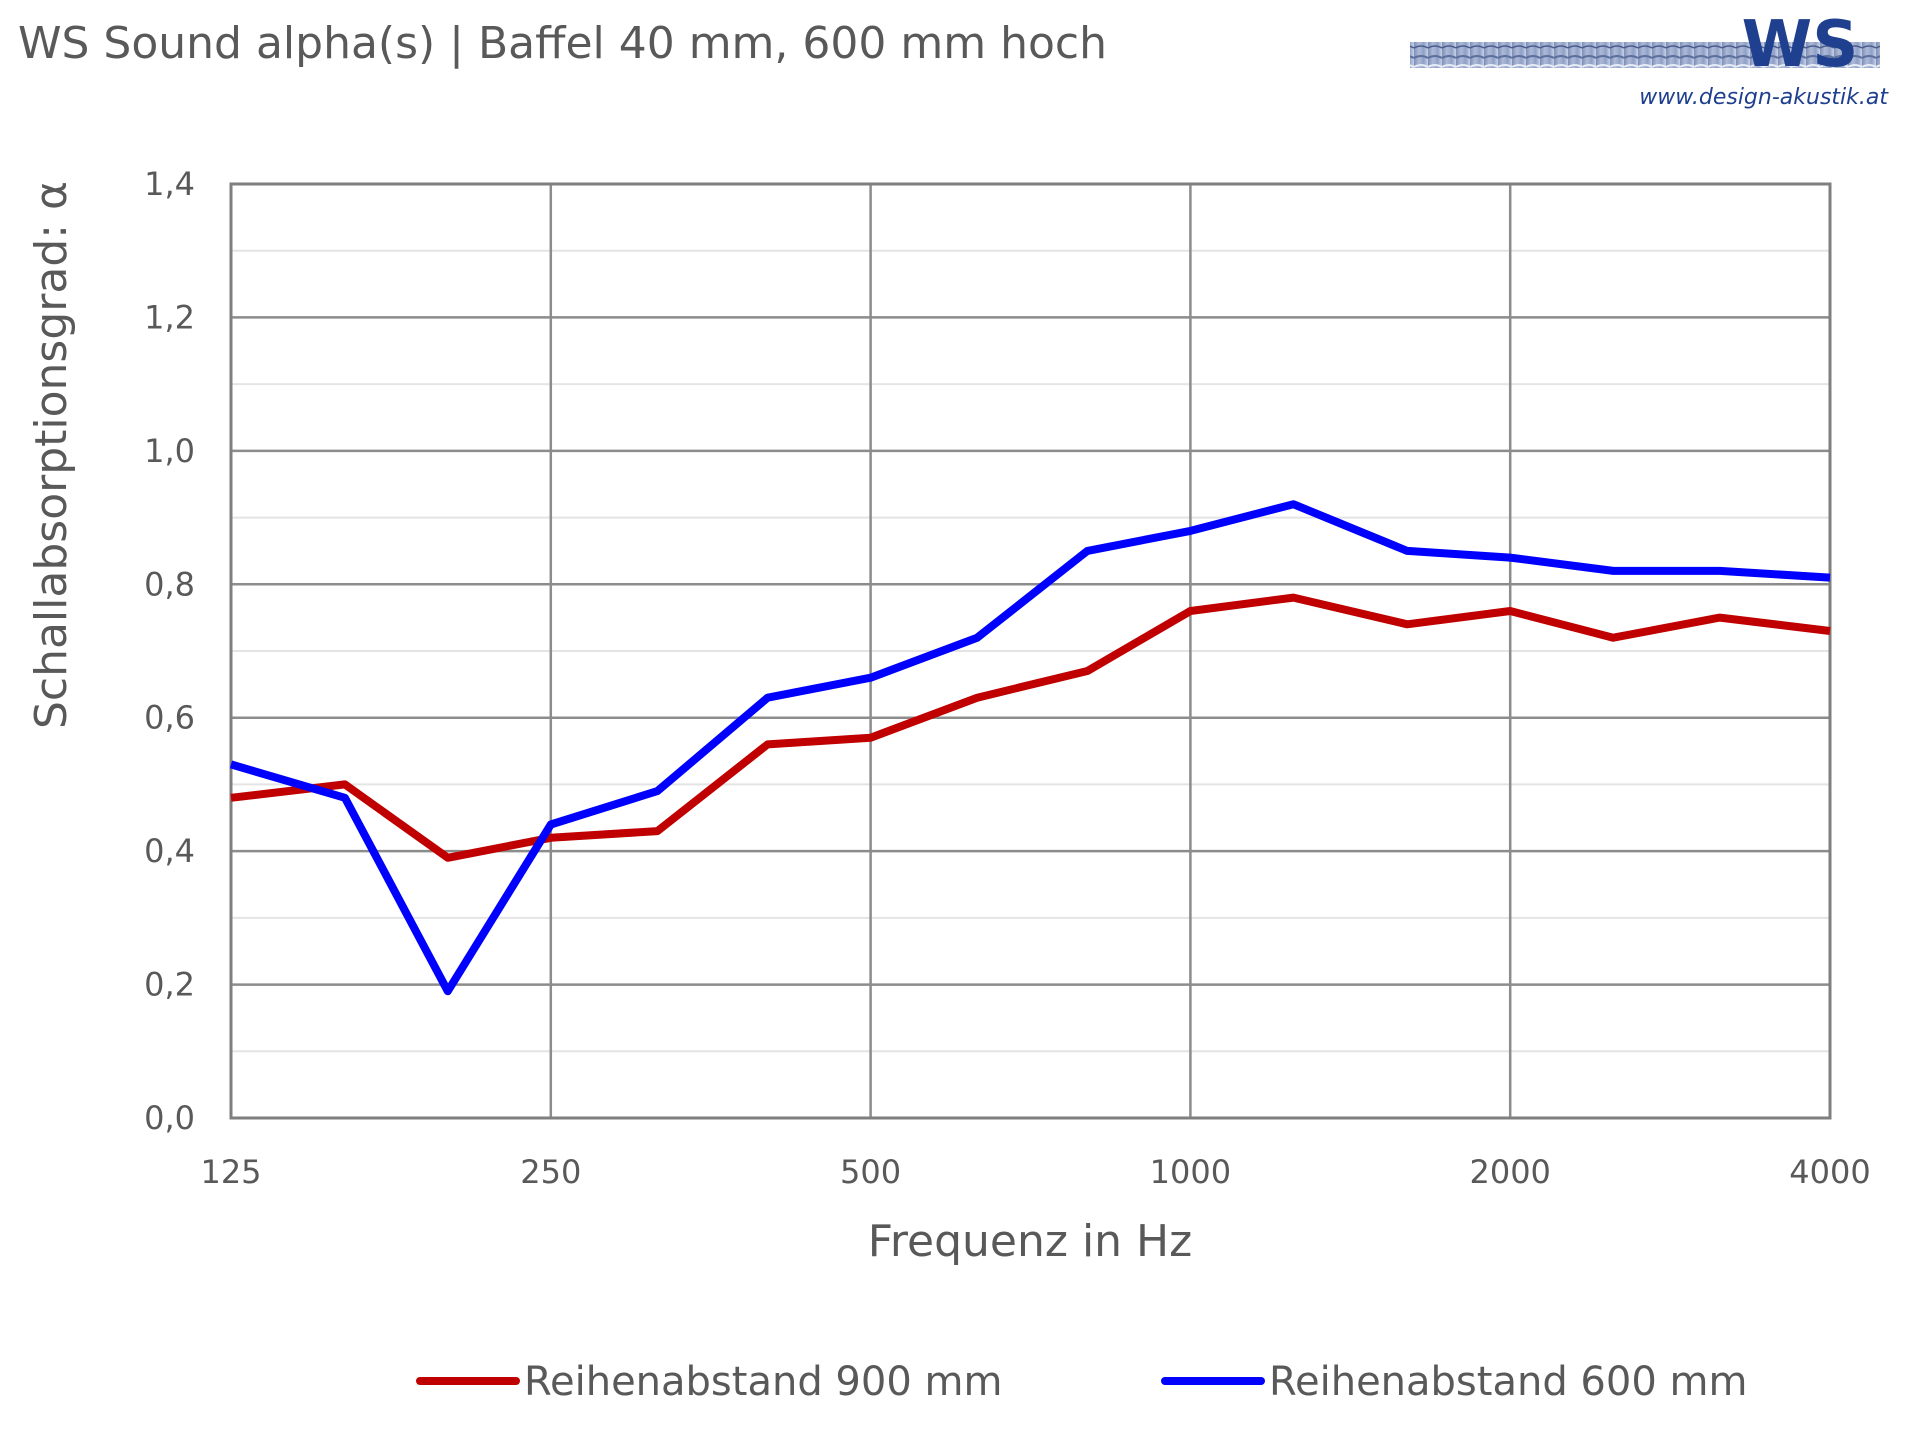 The width and height of the screenshot is (1906, 1430). What do you see at coordinates (1764, 97) in the screenshot?
I see `logo-url: www.design-akustik.at` at bounding box center [1764, 97].